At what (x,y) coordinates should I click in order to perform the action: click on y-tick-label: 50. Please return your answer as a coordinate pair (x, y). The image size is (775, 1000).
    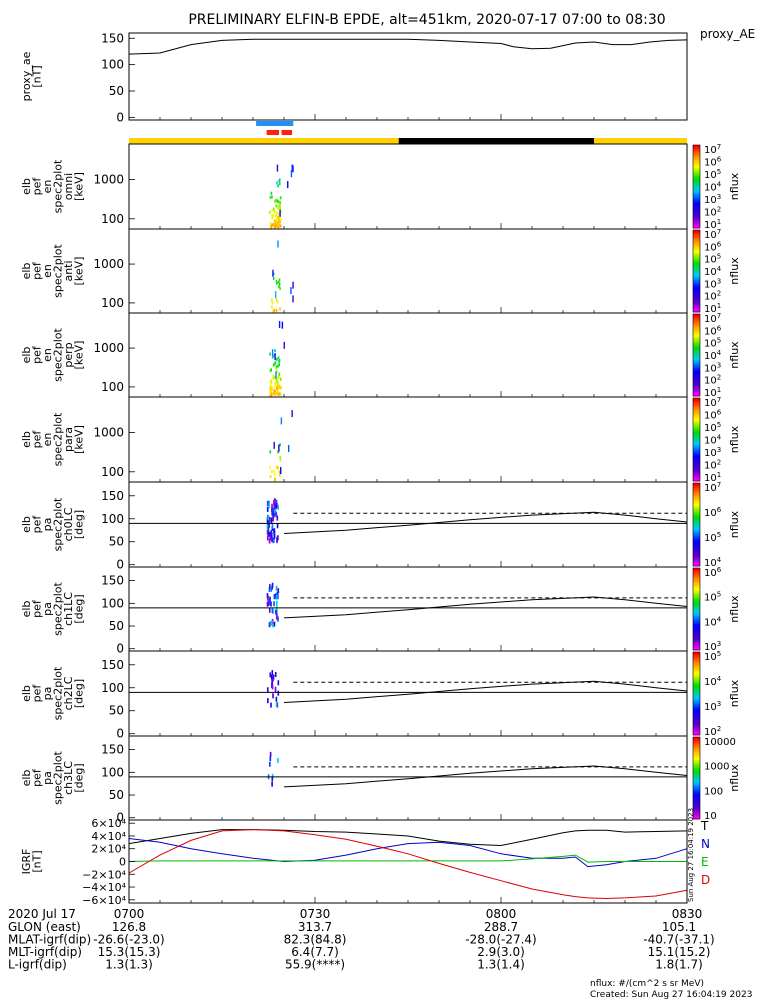
    Looking at the image, I should click on (116, 795).